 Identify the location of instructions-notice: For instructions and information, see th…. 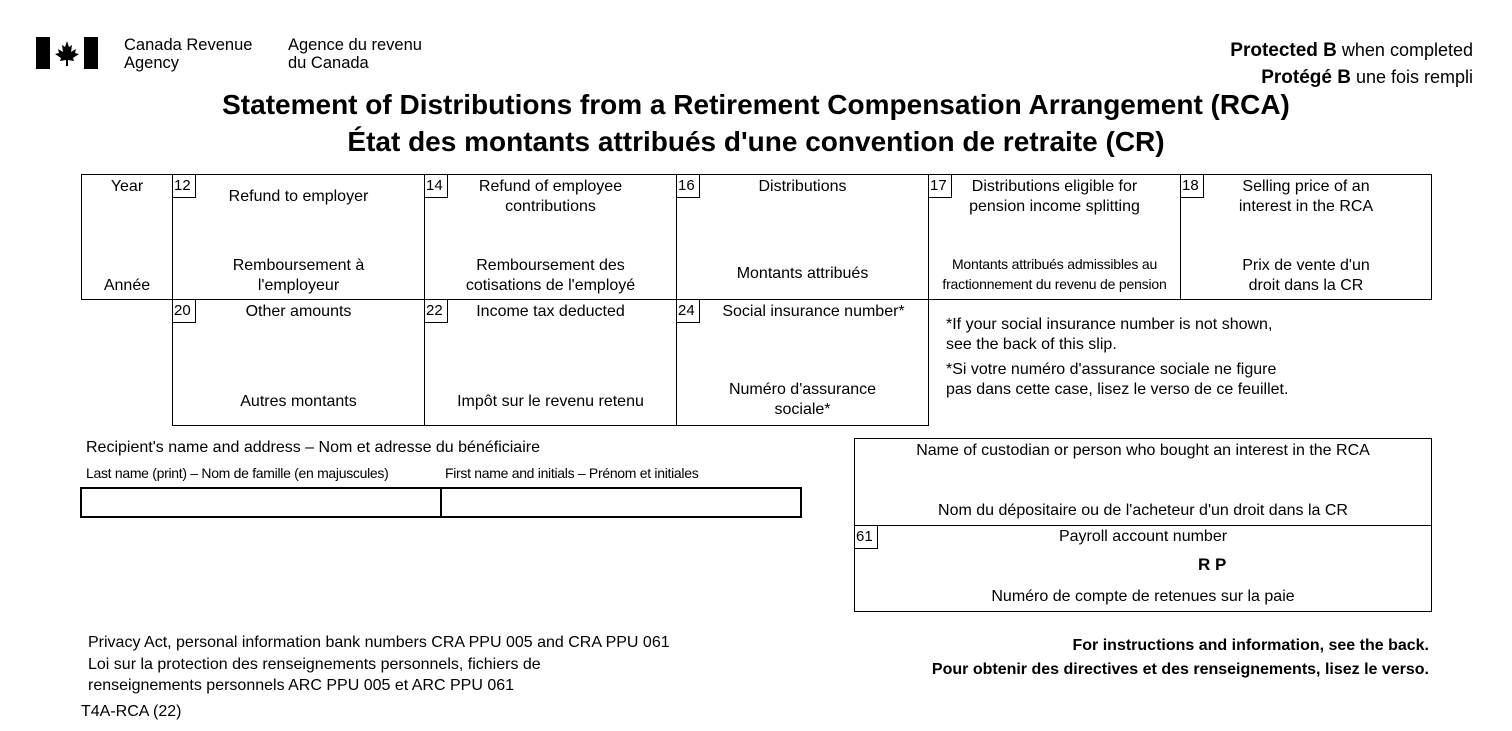
(1180, 658).